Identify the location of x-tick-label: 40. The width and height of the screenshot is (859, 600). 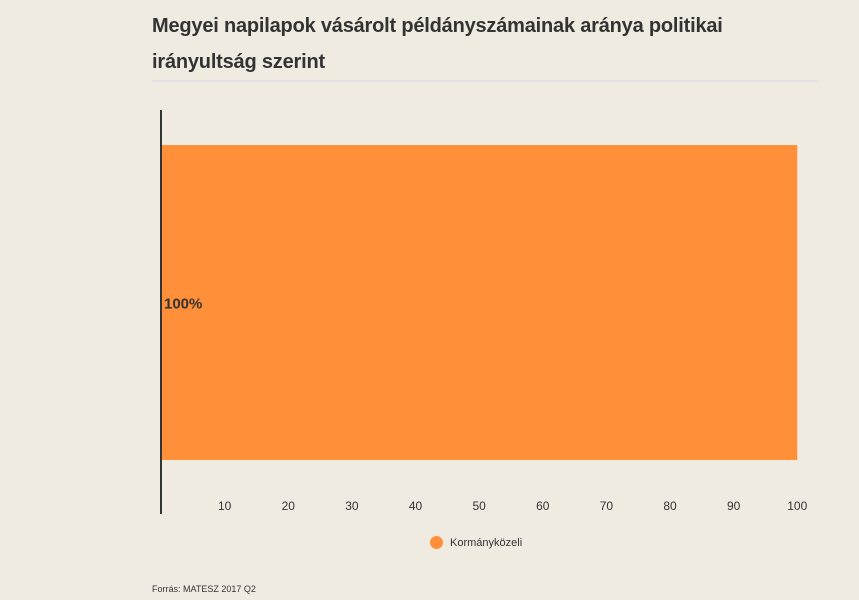
(416, 506).